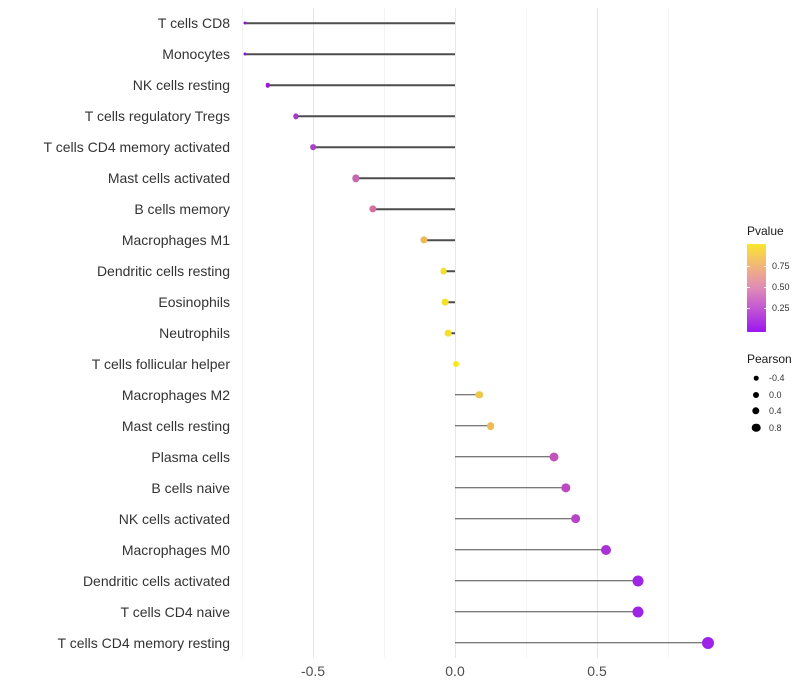 This screenshot has height=700, width=800. What do you see at coordinates (765, 231) in the screenshot?
I see `pvalue-legend-title: Pvalue` at bounding box center [765, 231].